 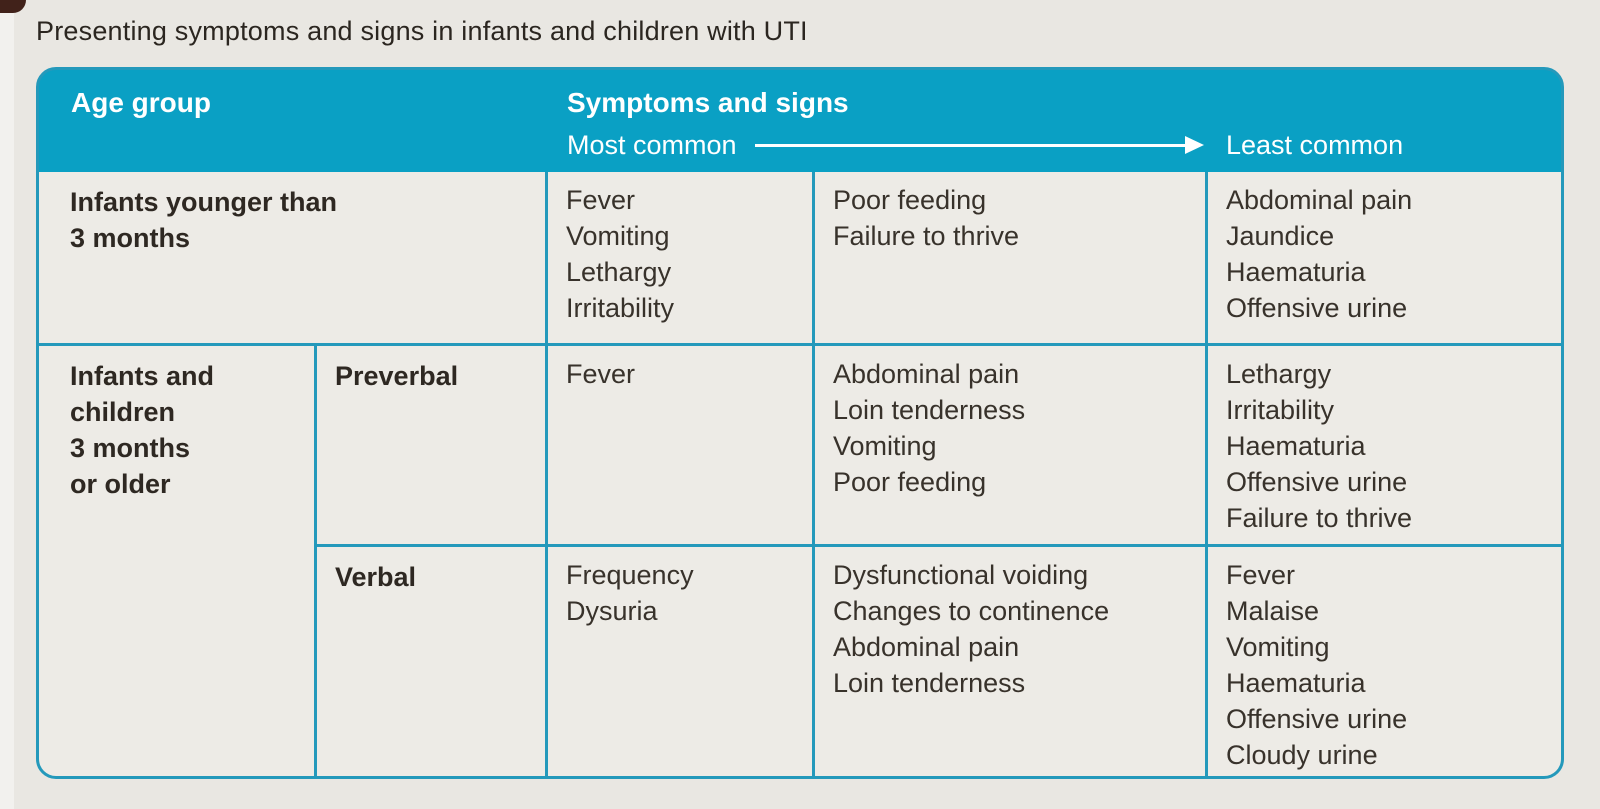 I want to click on least-common-label: Least common, so click(x=1315, y=144).